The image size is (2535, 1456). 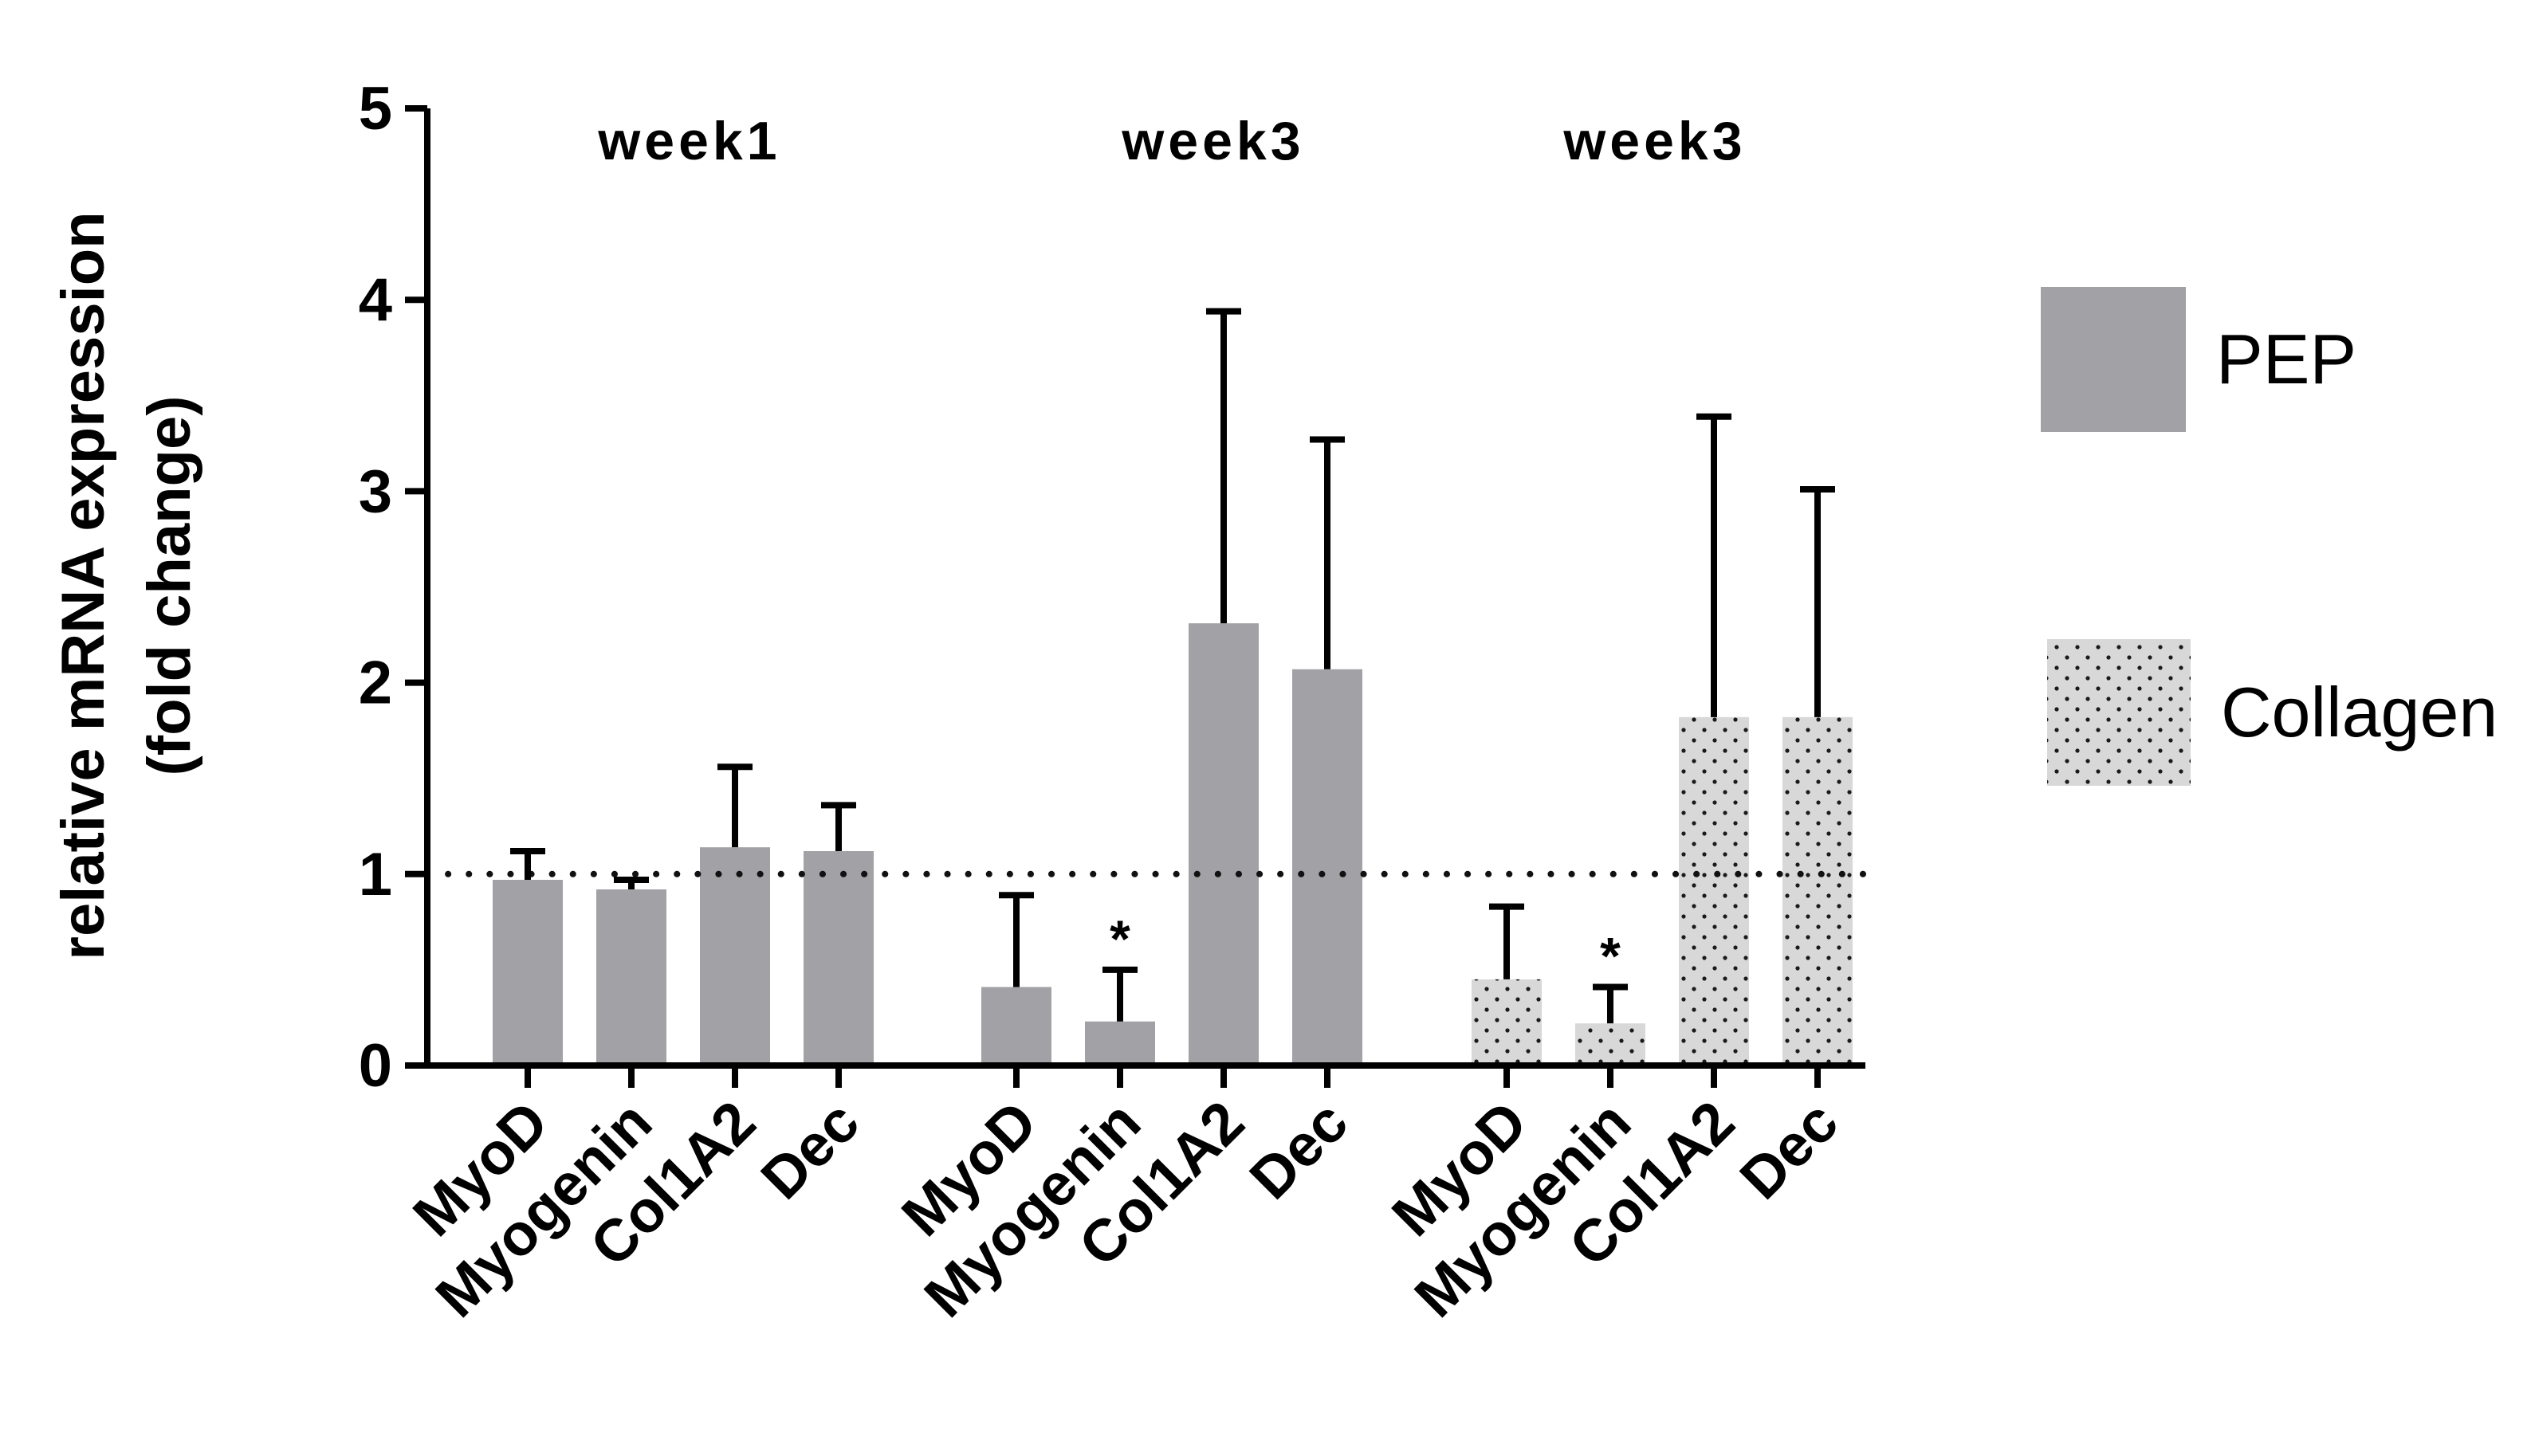 I want to click on group-title: week1, so click(x=688, y=141).